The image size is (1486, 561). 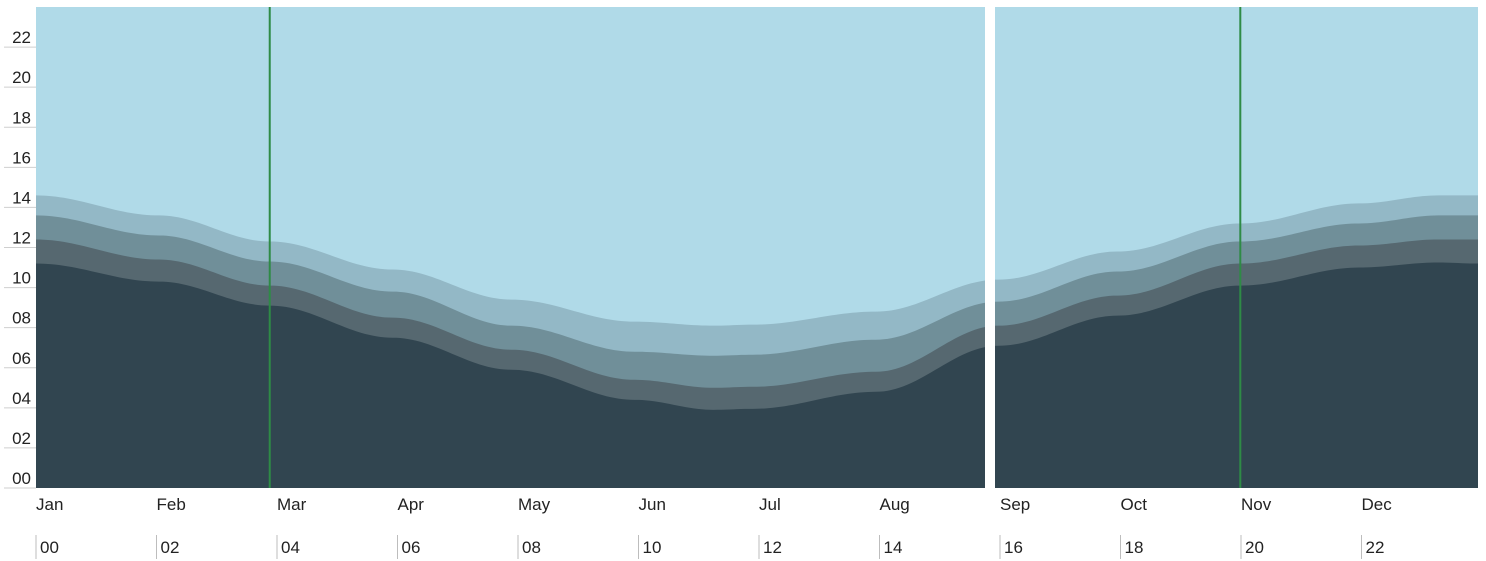 What do you see at coordinates (1375, 547) in the screenshot?
I see `hour-label: 22` at bounding box center [1375, 547].